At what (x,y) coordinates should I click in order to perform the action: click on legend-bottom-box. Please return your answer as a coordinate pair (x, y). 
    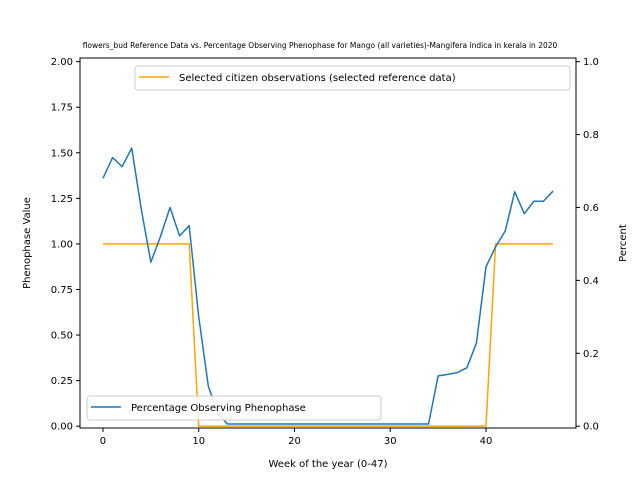
    Looking at the image, I should click on (234, 408).